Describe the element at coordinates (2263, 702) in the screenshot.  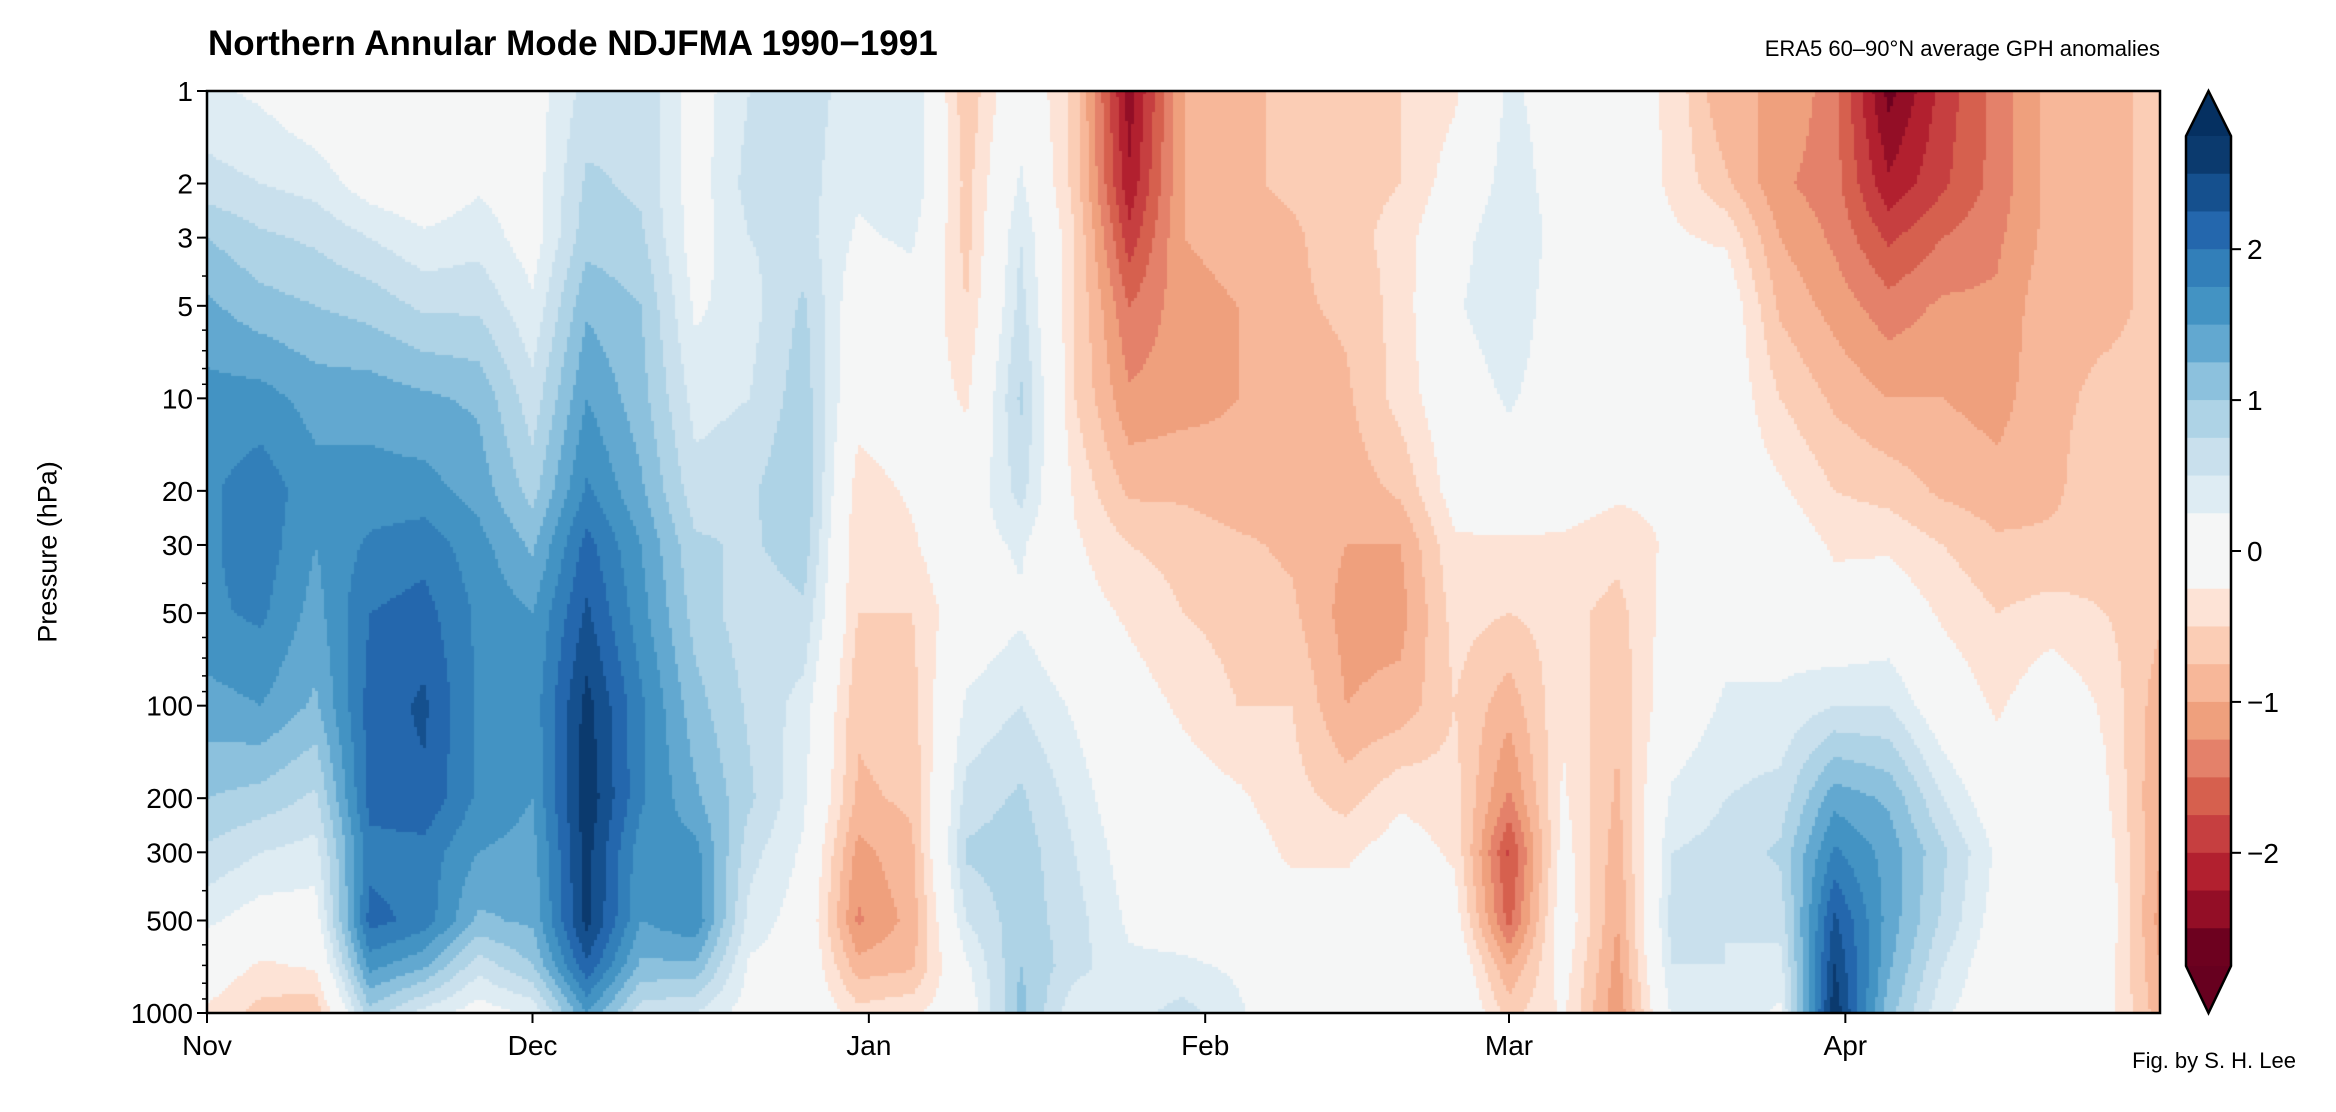
I see `colorbar-tick-label: −1` at that location.